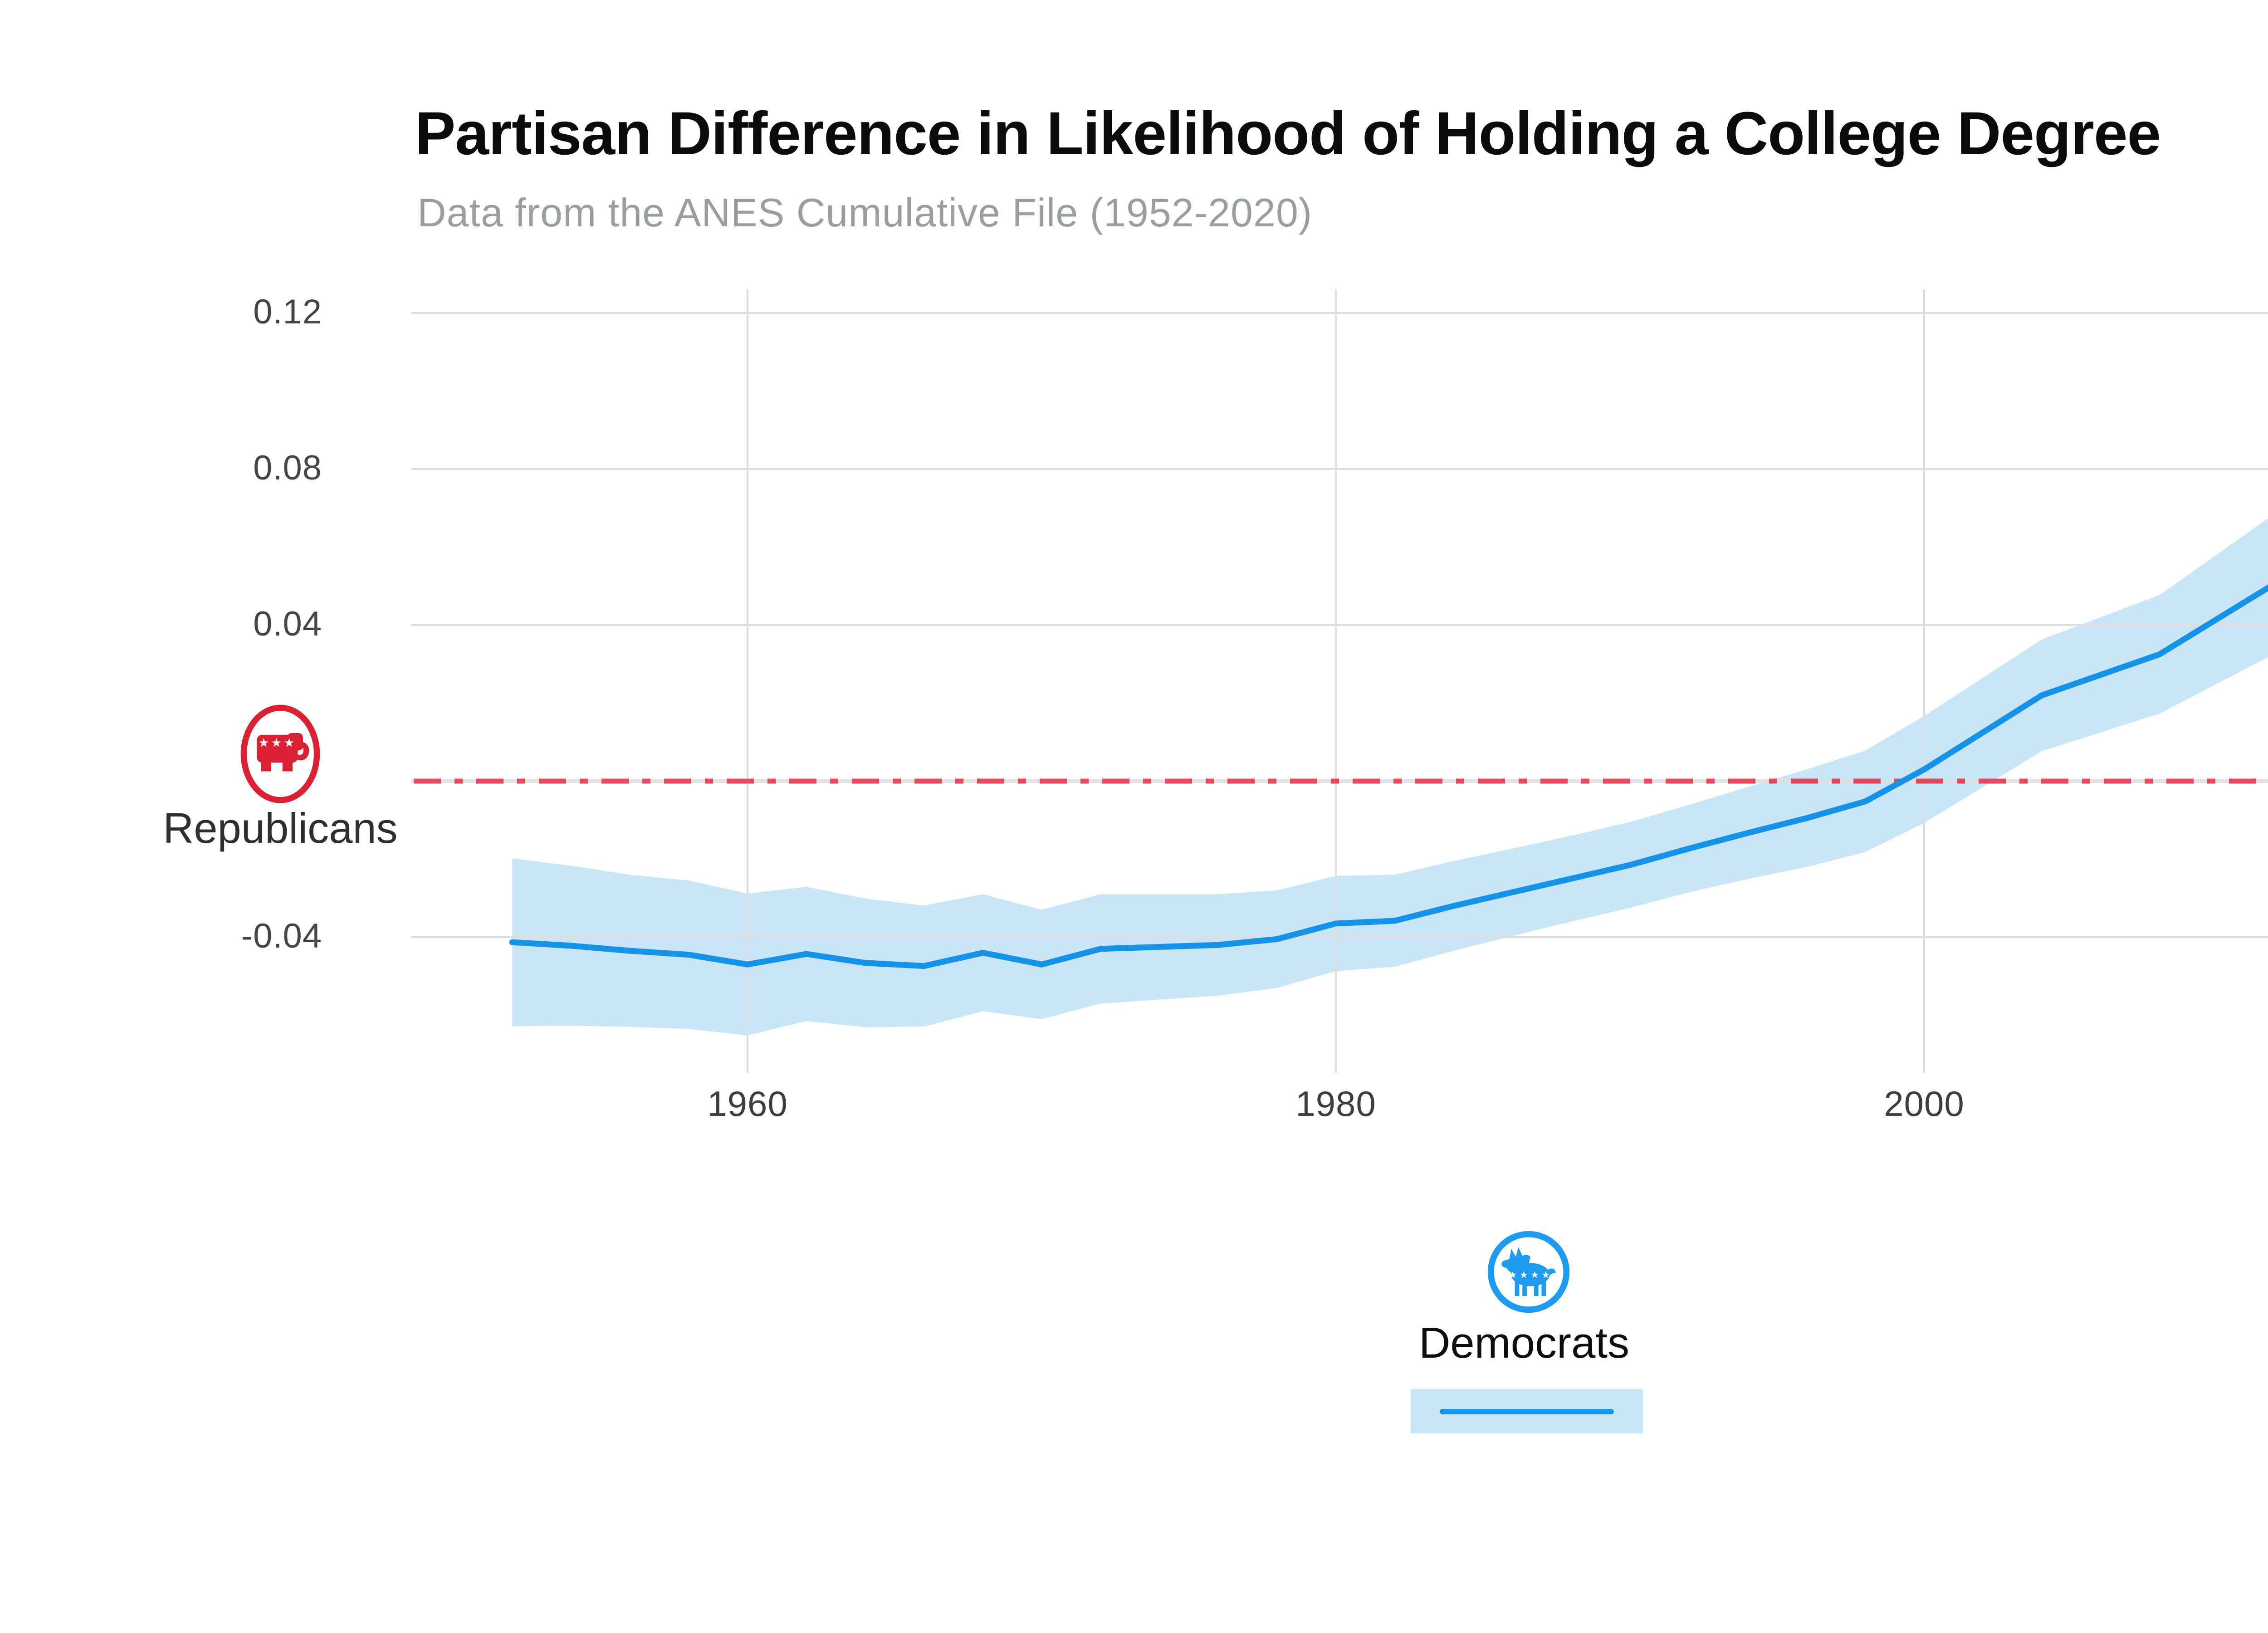 The height and width of the screenshot is (1633, 2268). I want to click on y-tick-label: 0.12, so click(288, 312).